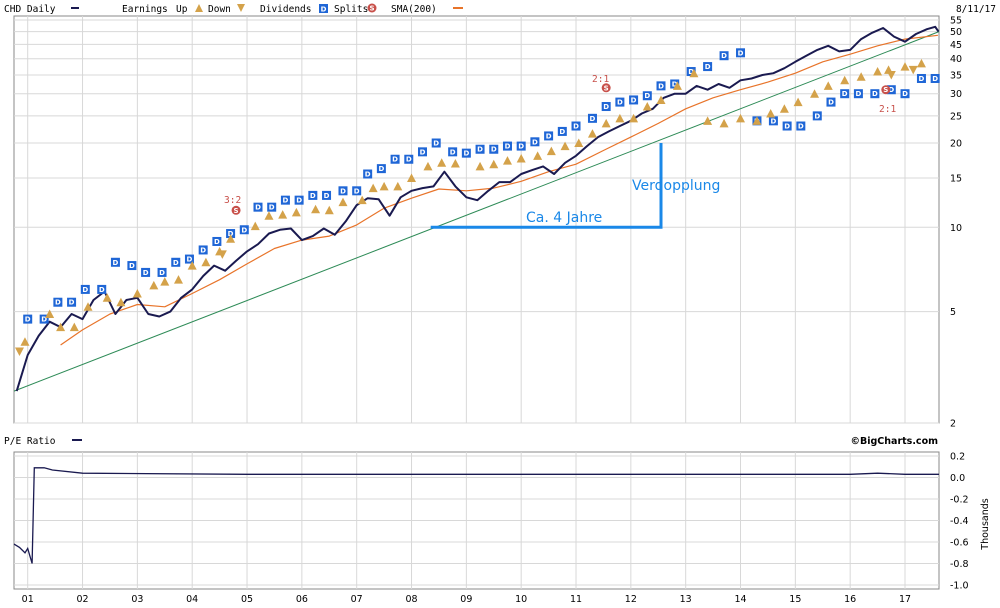  I want to click on price-ytick-label: 20, so click(956, 144).